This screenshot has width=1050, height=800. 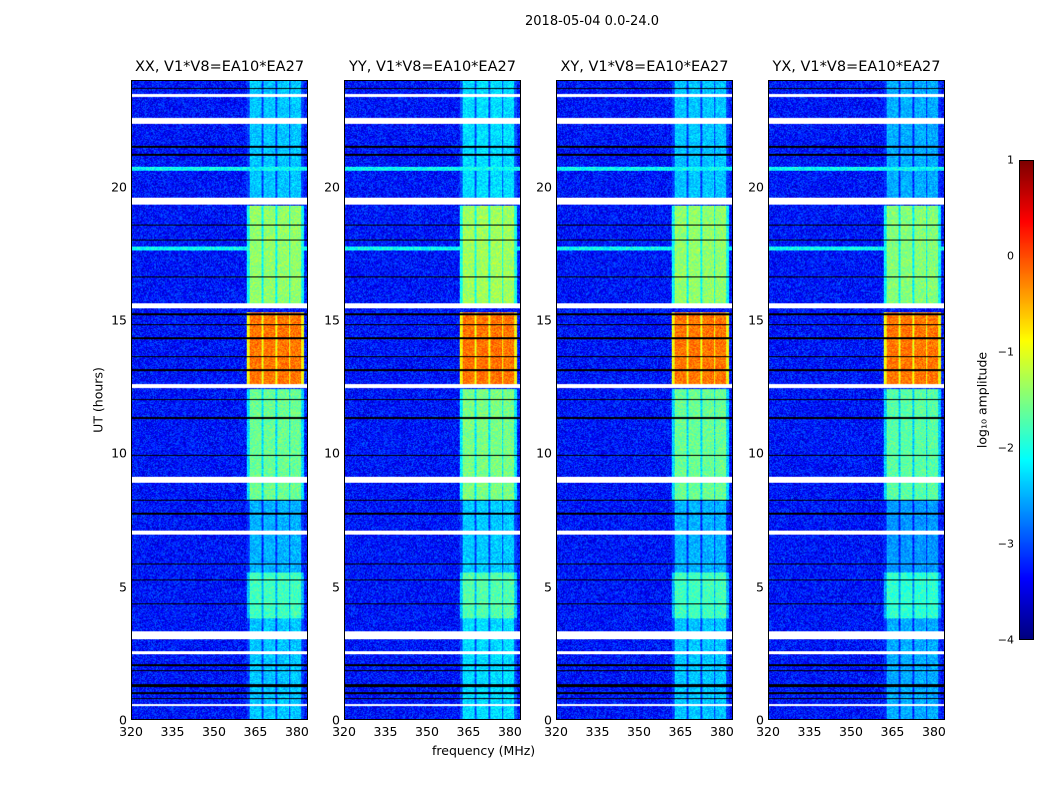 I want to click on colorbar-tick-label: −1, so click(x=1005, y=352).